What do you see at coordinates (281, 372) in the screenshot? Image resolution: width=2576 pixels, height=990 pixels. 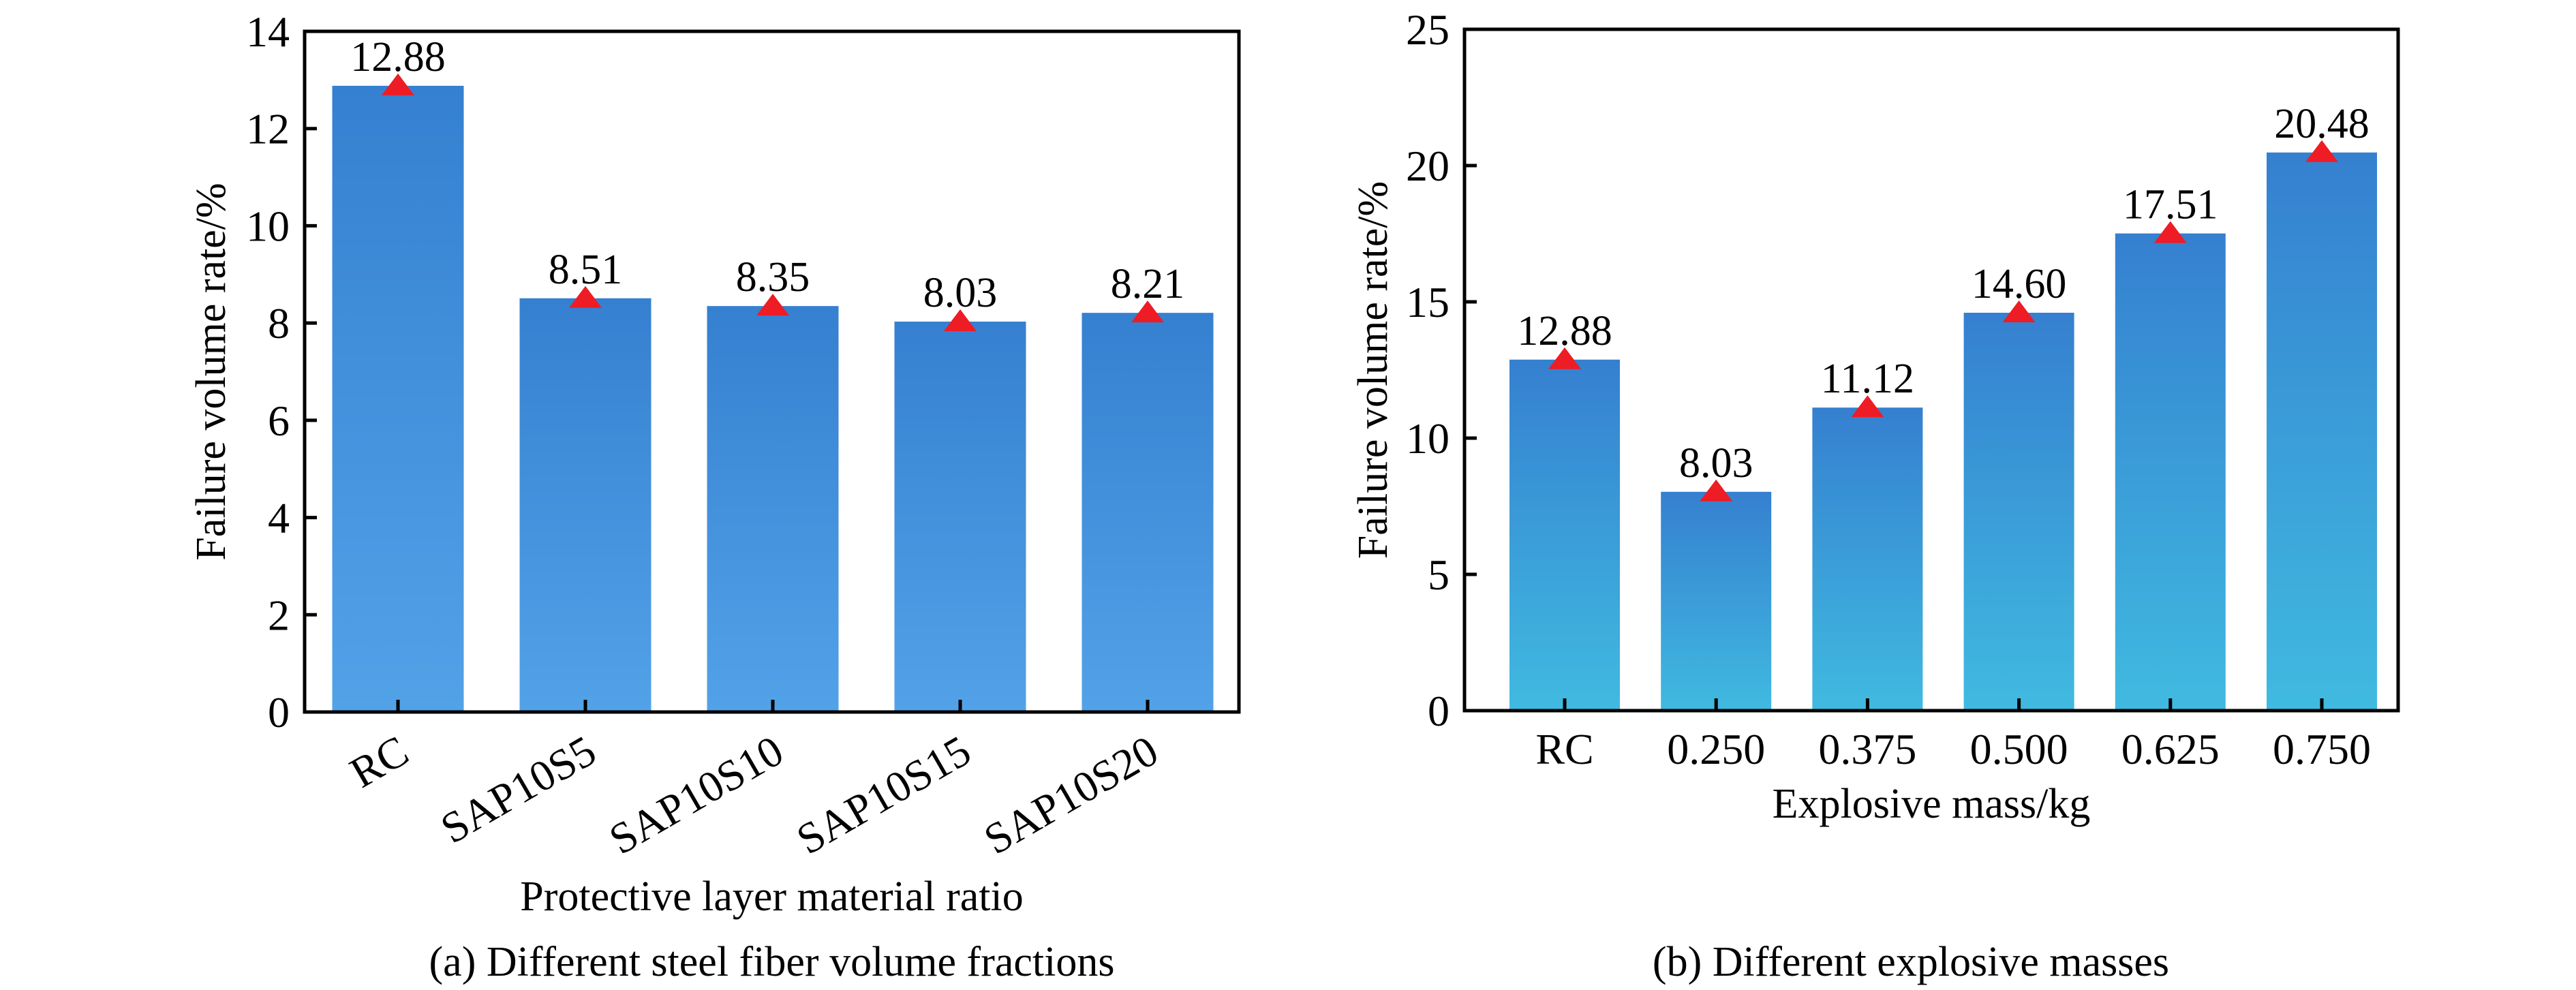 I see `y-ticks-group: 0 2 4 6 8 10 12 14` at bounding box center [281, 372].